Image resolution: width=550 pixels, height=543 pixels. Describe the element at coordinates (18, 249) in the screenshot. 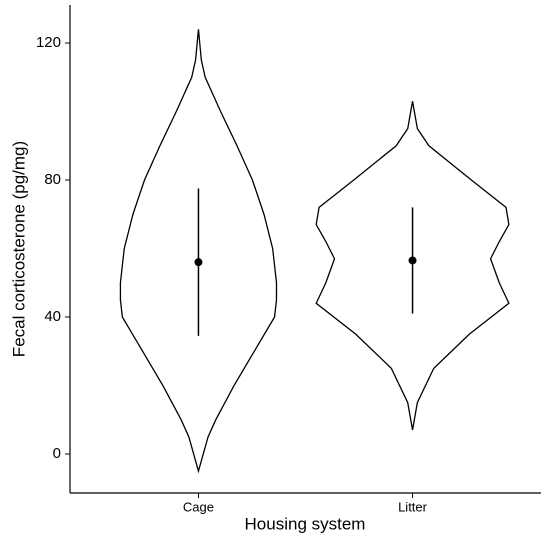

I see `y-axis-title: Fecal corticosterone (pg/mg)` at that location.